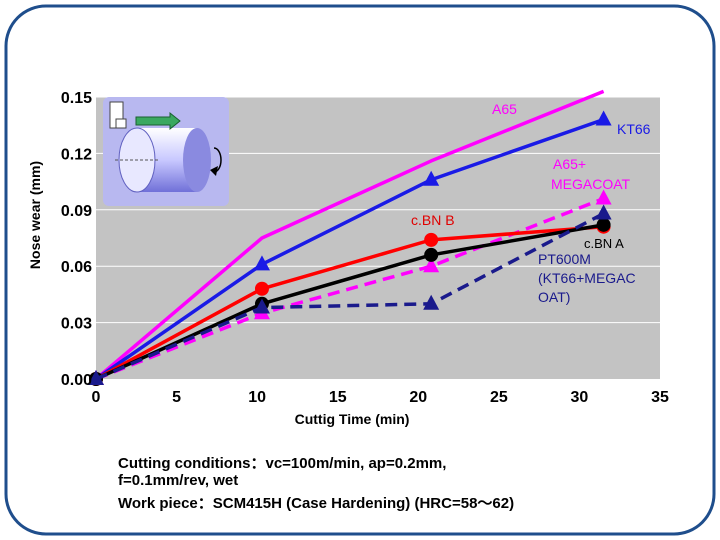 This screenshot has width=720, height=540. What do you see at coordinates (352, 419) in the screenshot?
I see `x-axis-title: Cuttig Time (min)` at bounding box center [352, 419].